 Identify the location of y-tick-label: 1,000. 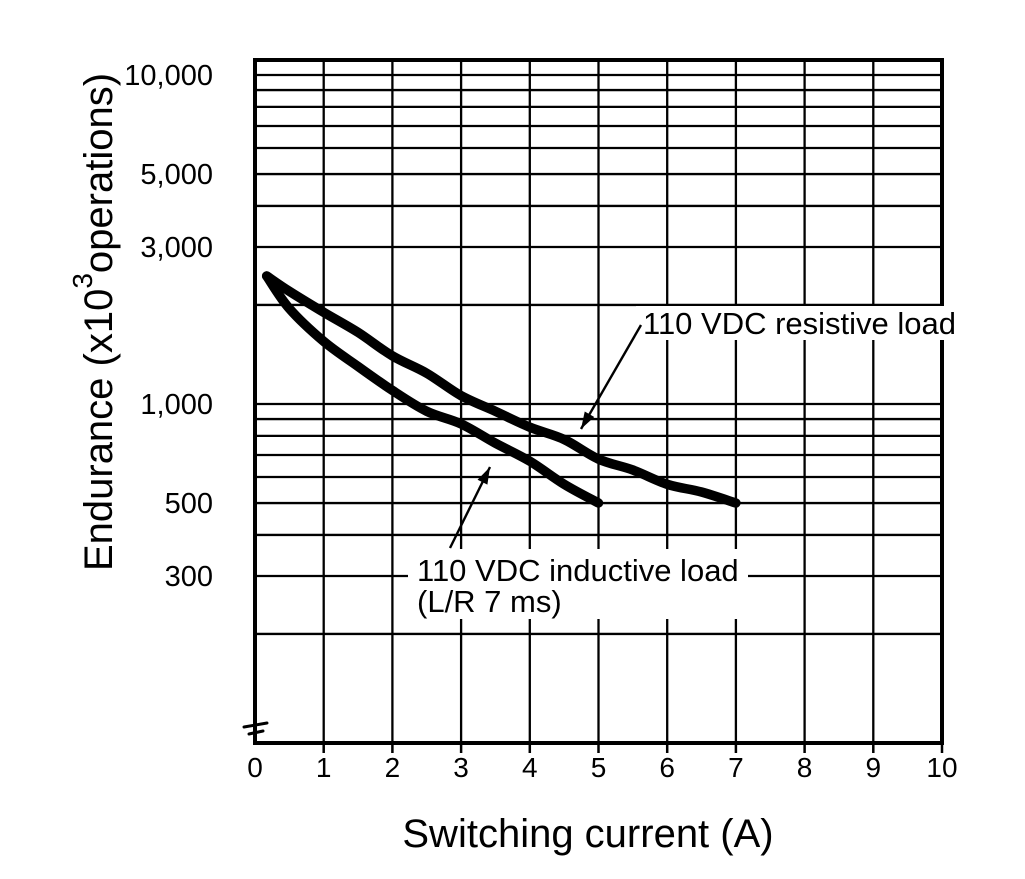
(176, 405).